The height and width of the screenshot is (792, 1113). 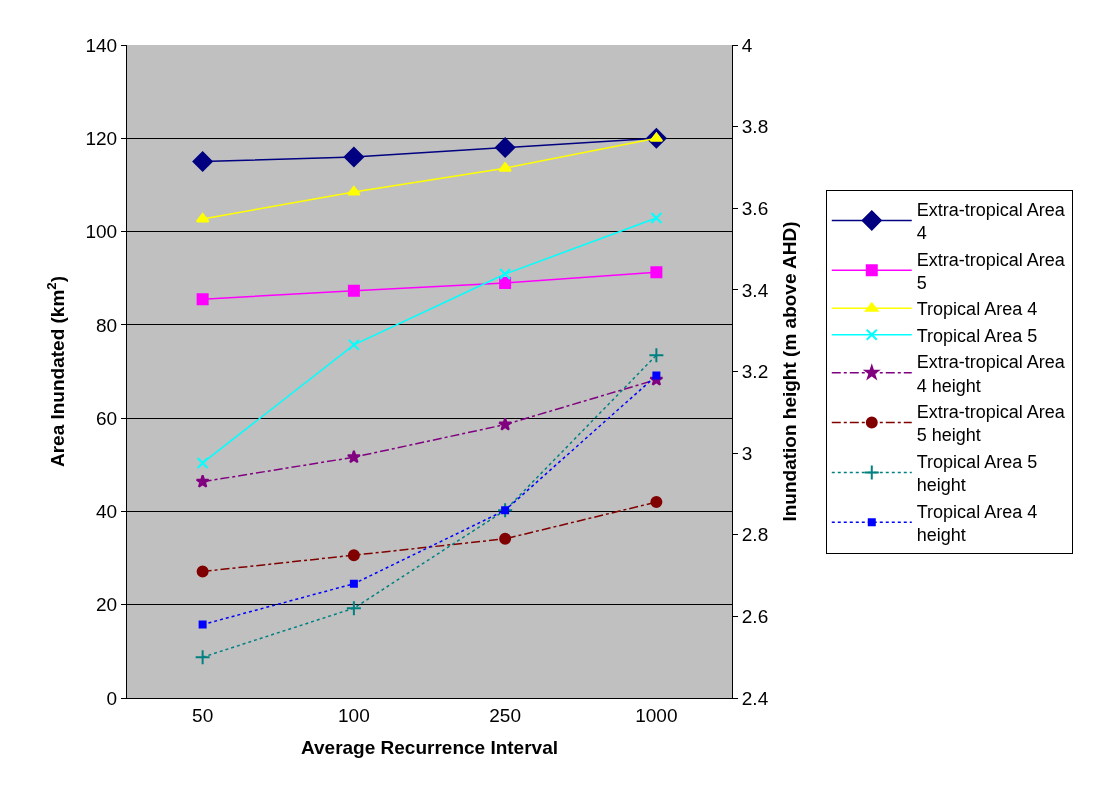 I want to click on y-tick-label: 140, so click(x=101, y=45).